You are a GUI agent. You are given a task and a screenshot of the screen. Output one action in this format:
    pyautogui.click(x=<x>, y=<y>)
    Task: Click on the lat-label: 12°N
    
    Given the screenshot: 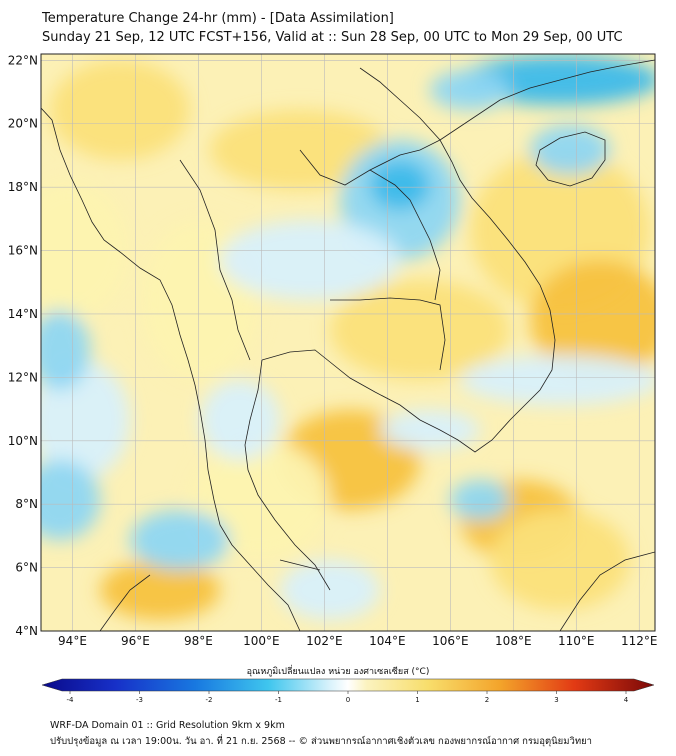 What is the action you would take?
    pyautogui.click(x=23, y=377)
    